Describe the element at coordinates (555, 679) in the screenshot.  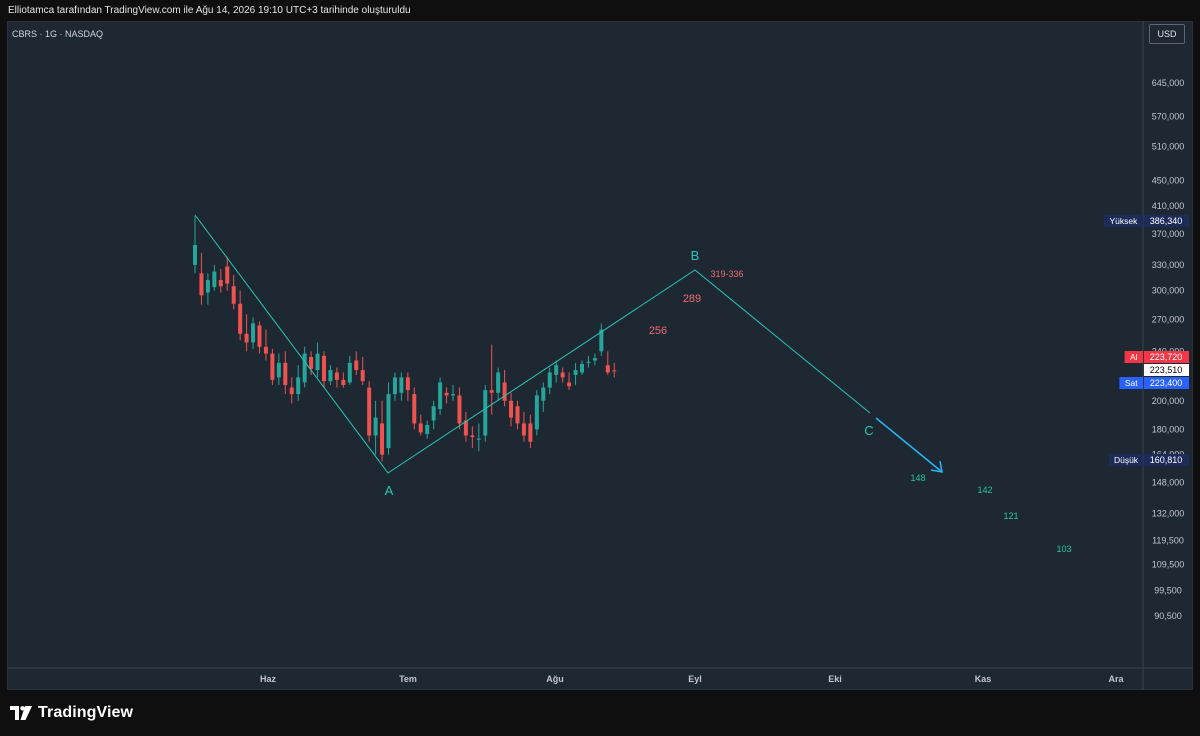
I see `x-tick-label: Ağu` at that location.